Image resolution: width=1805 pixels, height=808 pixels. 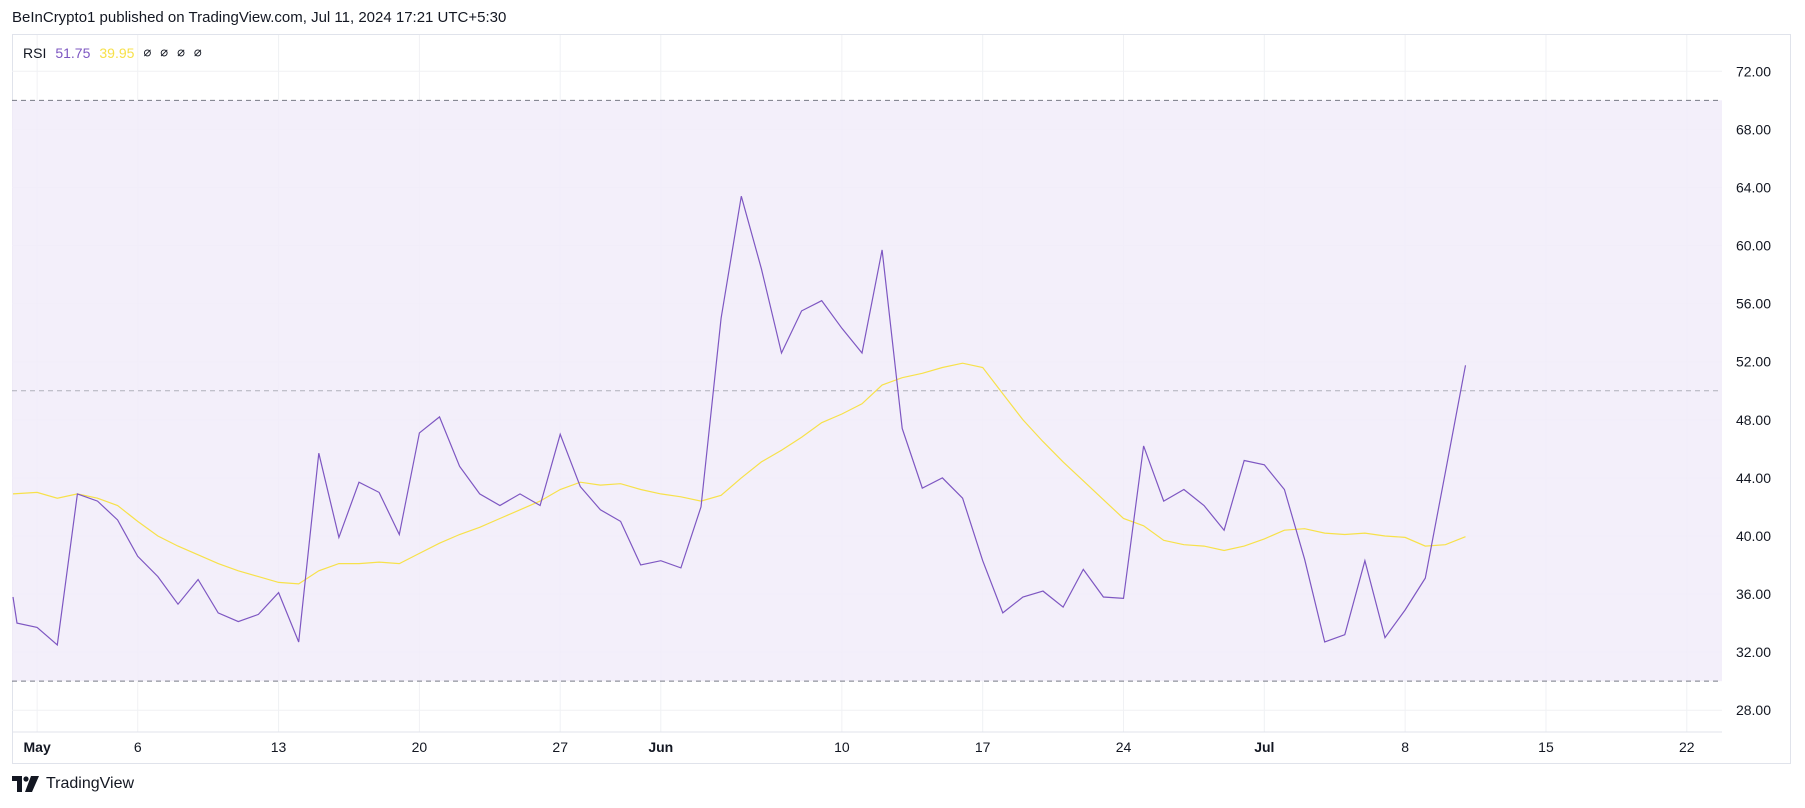 What do you see at coordinates (1753, 478) in the screenshot?
I see `y-tick-label: 44.00` at bounding box center [1753, 478].